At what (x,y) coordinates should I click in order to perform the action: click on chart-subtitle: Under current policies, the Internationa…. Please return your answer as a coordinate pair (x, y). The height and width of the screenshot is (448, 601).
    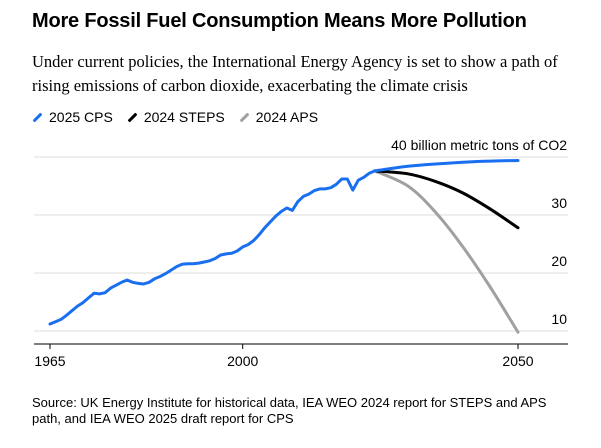
    Looking at the image, I should click on (295, 73).